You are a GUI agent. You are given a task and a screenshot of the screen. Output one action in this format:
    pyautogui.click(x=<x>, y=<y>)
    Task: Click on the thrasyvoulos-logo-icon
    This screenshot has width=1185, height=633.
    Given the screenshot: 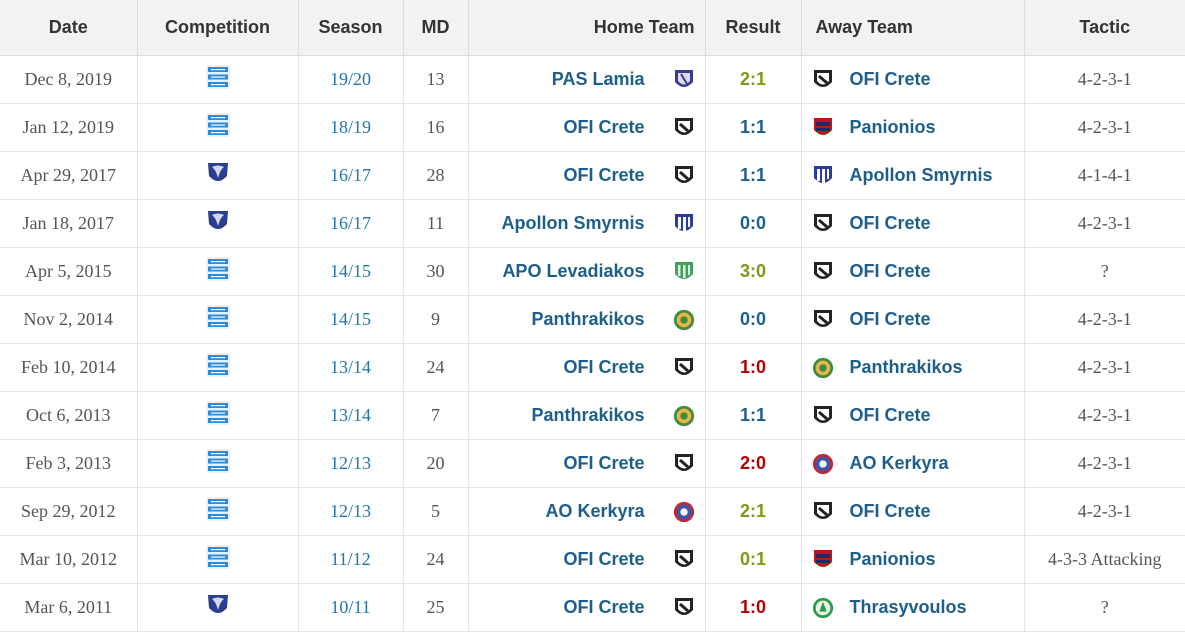 What is the action you would take?
    pyautogui.click(x=823, y=608)
    